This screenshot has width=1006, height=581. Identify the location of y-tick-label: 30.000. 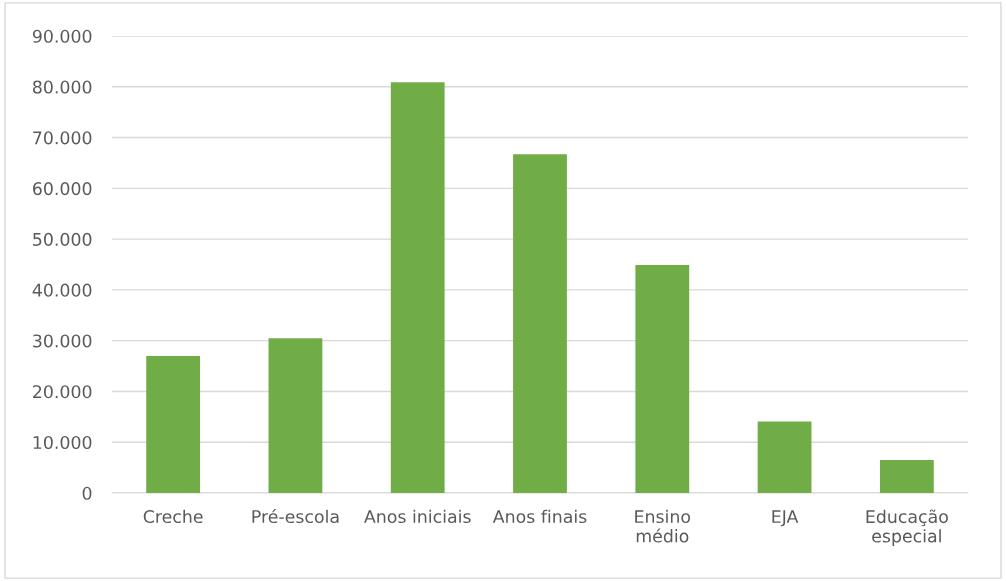
(62, 341).